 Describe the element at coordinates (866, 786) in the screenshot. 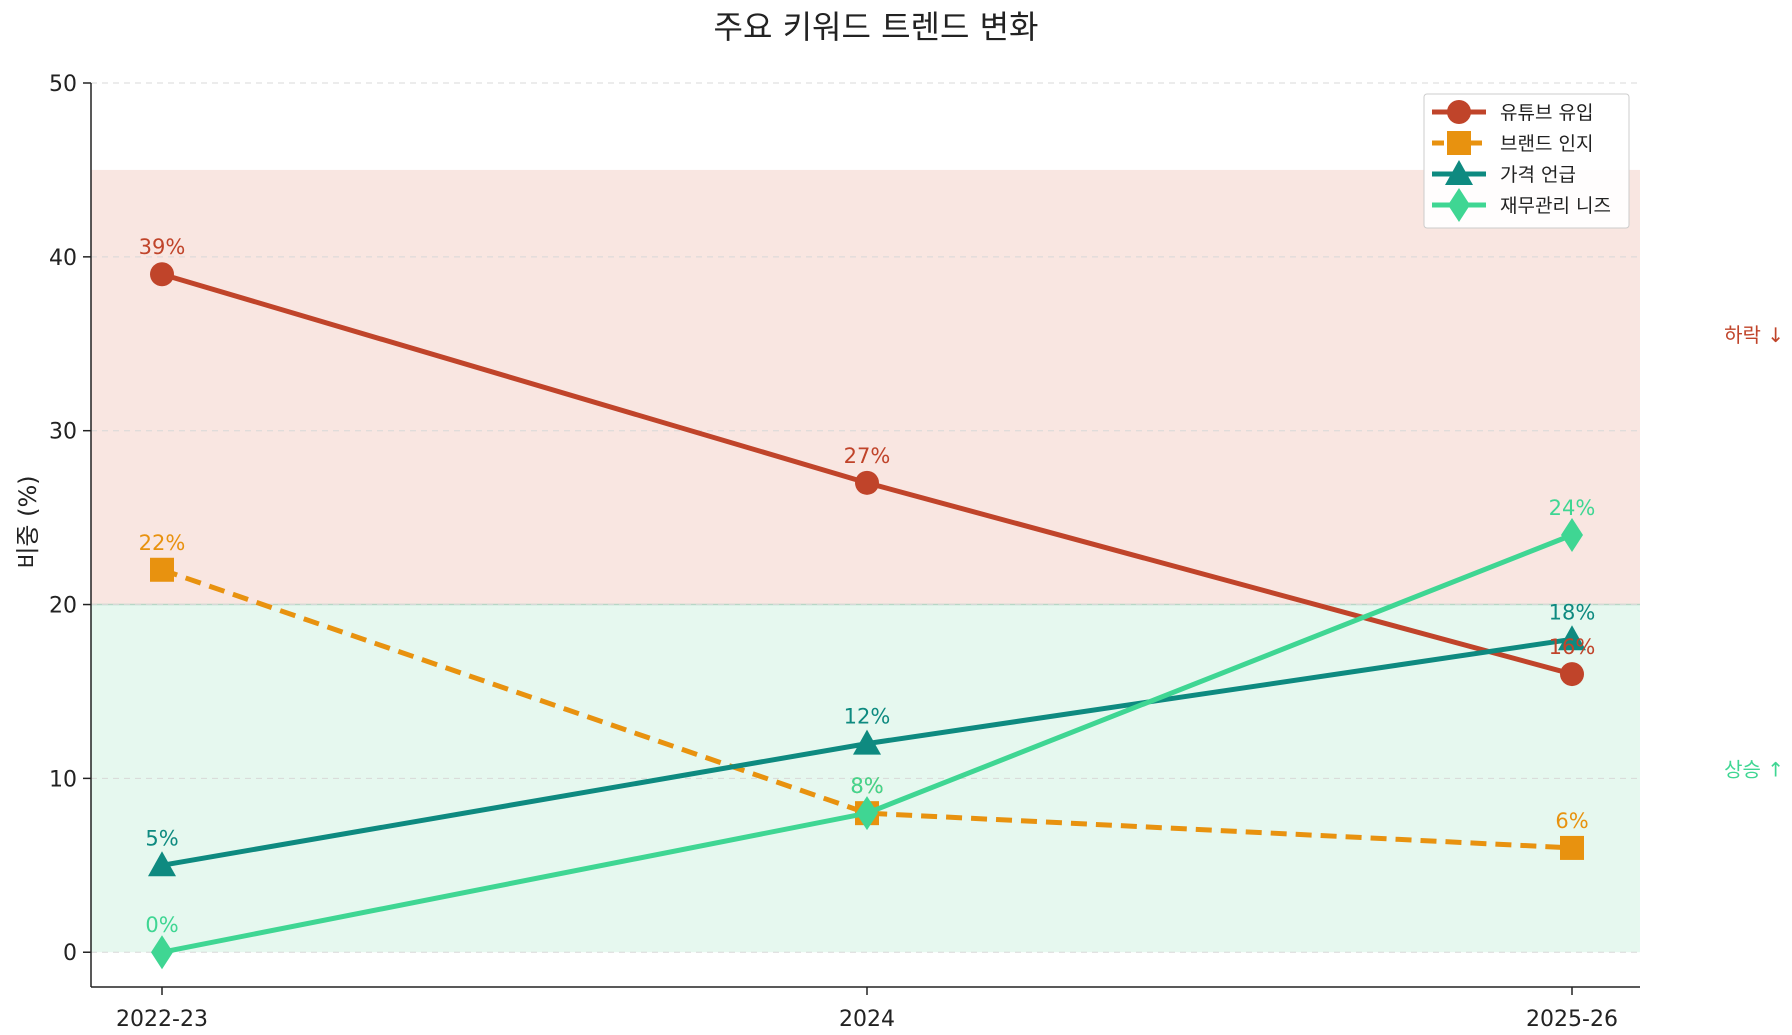

I see `data-label: 8%` at that location.